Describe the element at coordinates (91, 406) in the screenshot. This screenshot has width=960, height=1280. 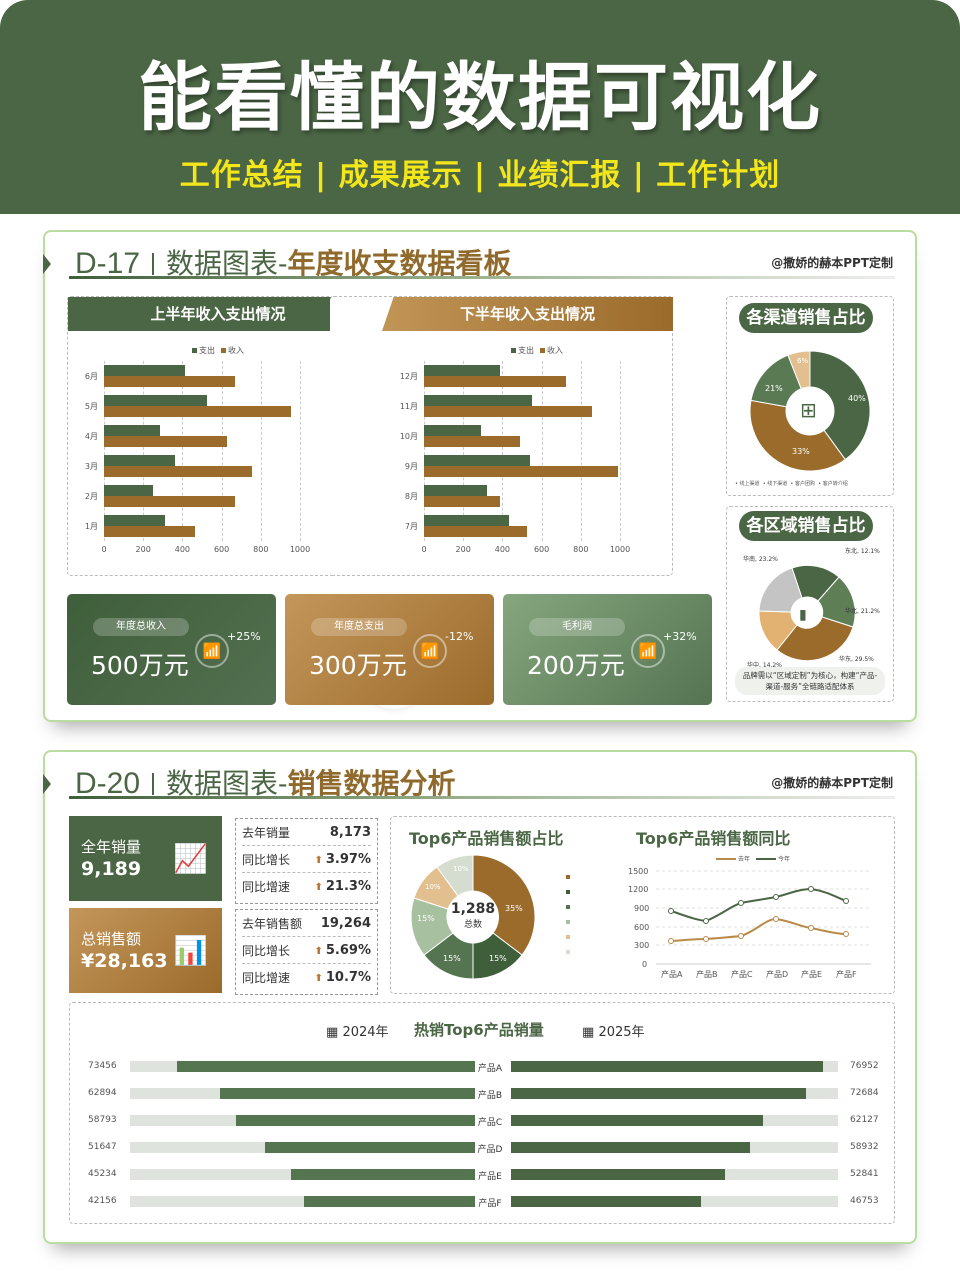
I see `y-axis-label: 5月` at that location.